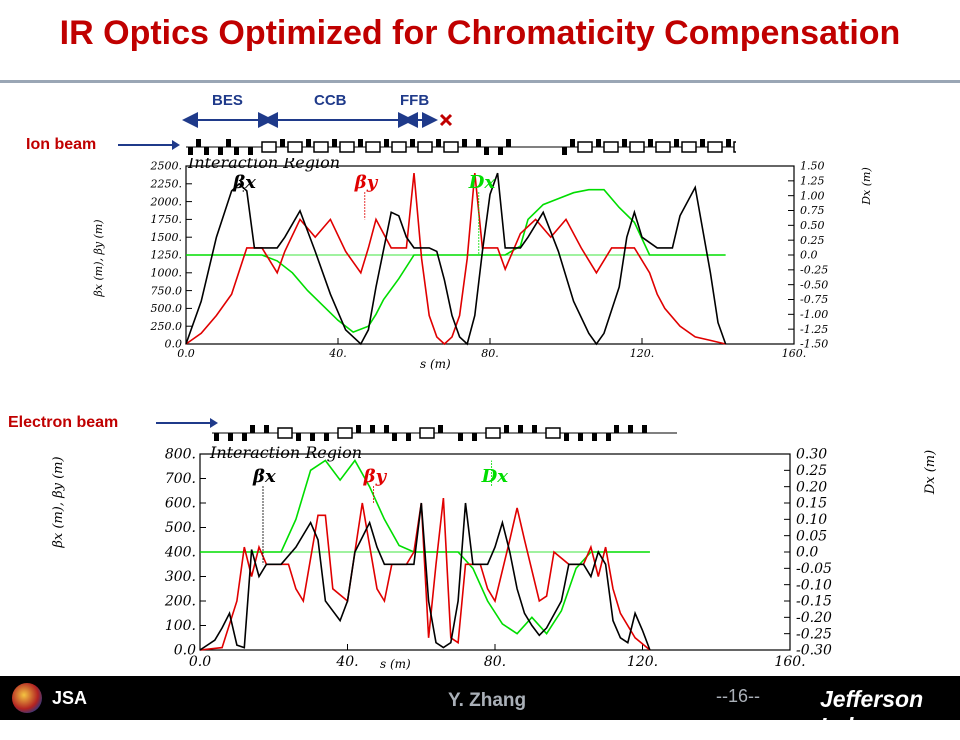  What do you see at coordinates (480, 81) in the screenshot?
I see `title-divider` at bounding box center [480, 81].